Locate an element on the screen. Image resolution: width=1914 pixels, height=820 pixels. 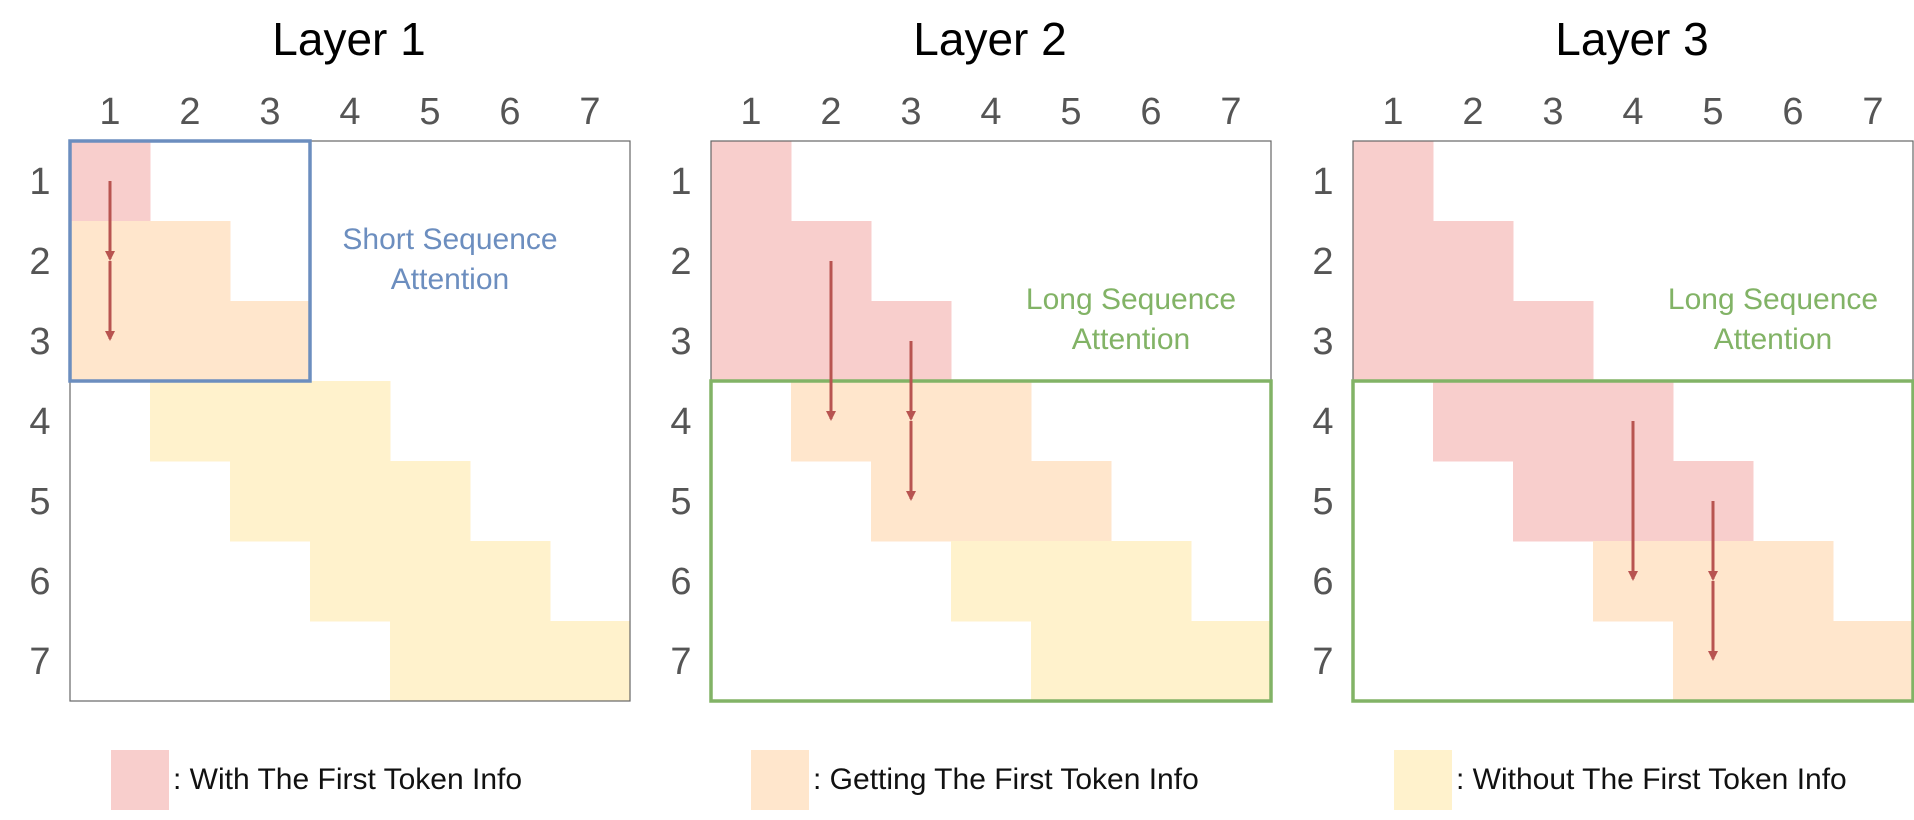
panel-title: Layer 3 is located at coordinates (1631, 39).